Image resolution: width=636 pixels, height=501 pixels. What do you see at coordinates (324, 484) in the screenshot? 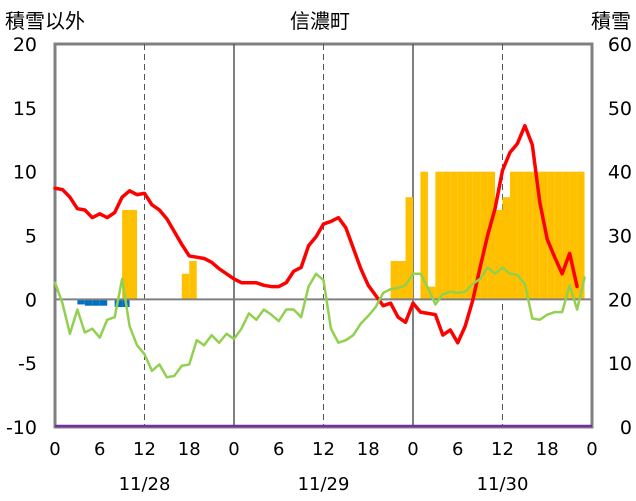
I see `x-date-label: 11/29` at bounding box center [324, 484].